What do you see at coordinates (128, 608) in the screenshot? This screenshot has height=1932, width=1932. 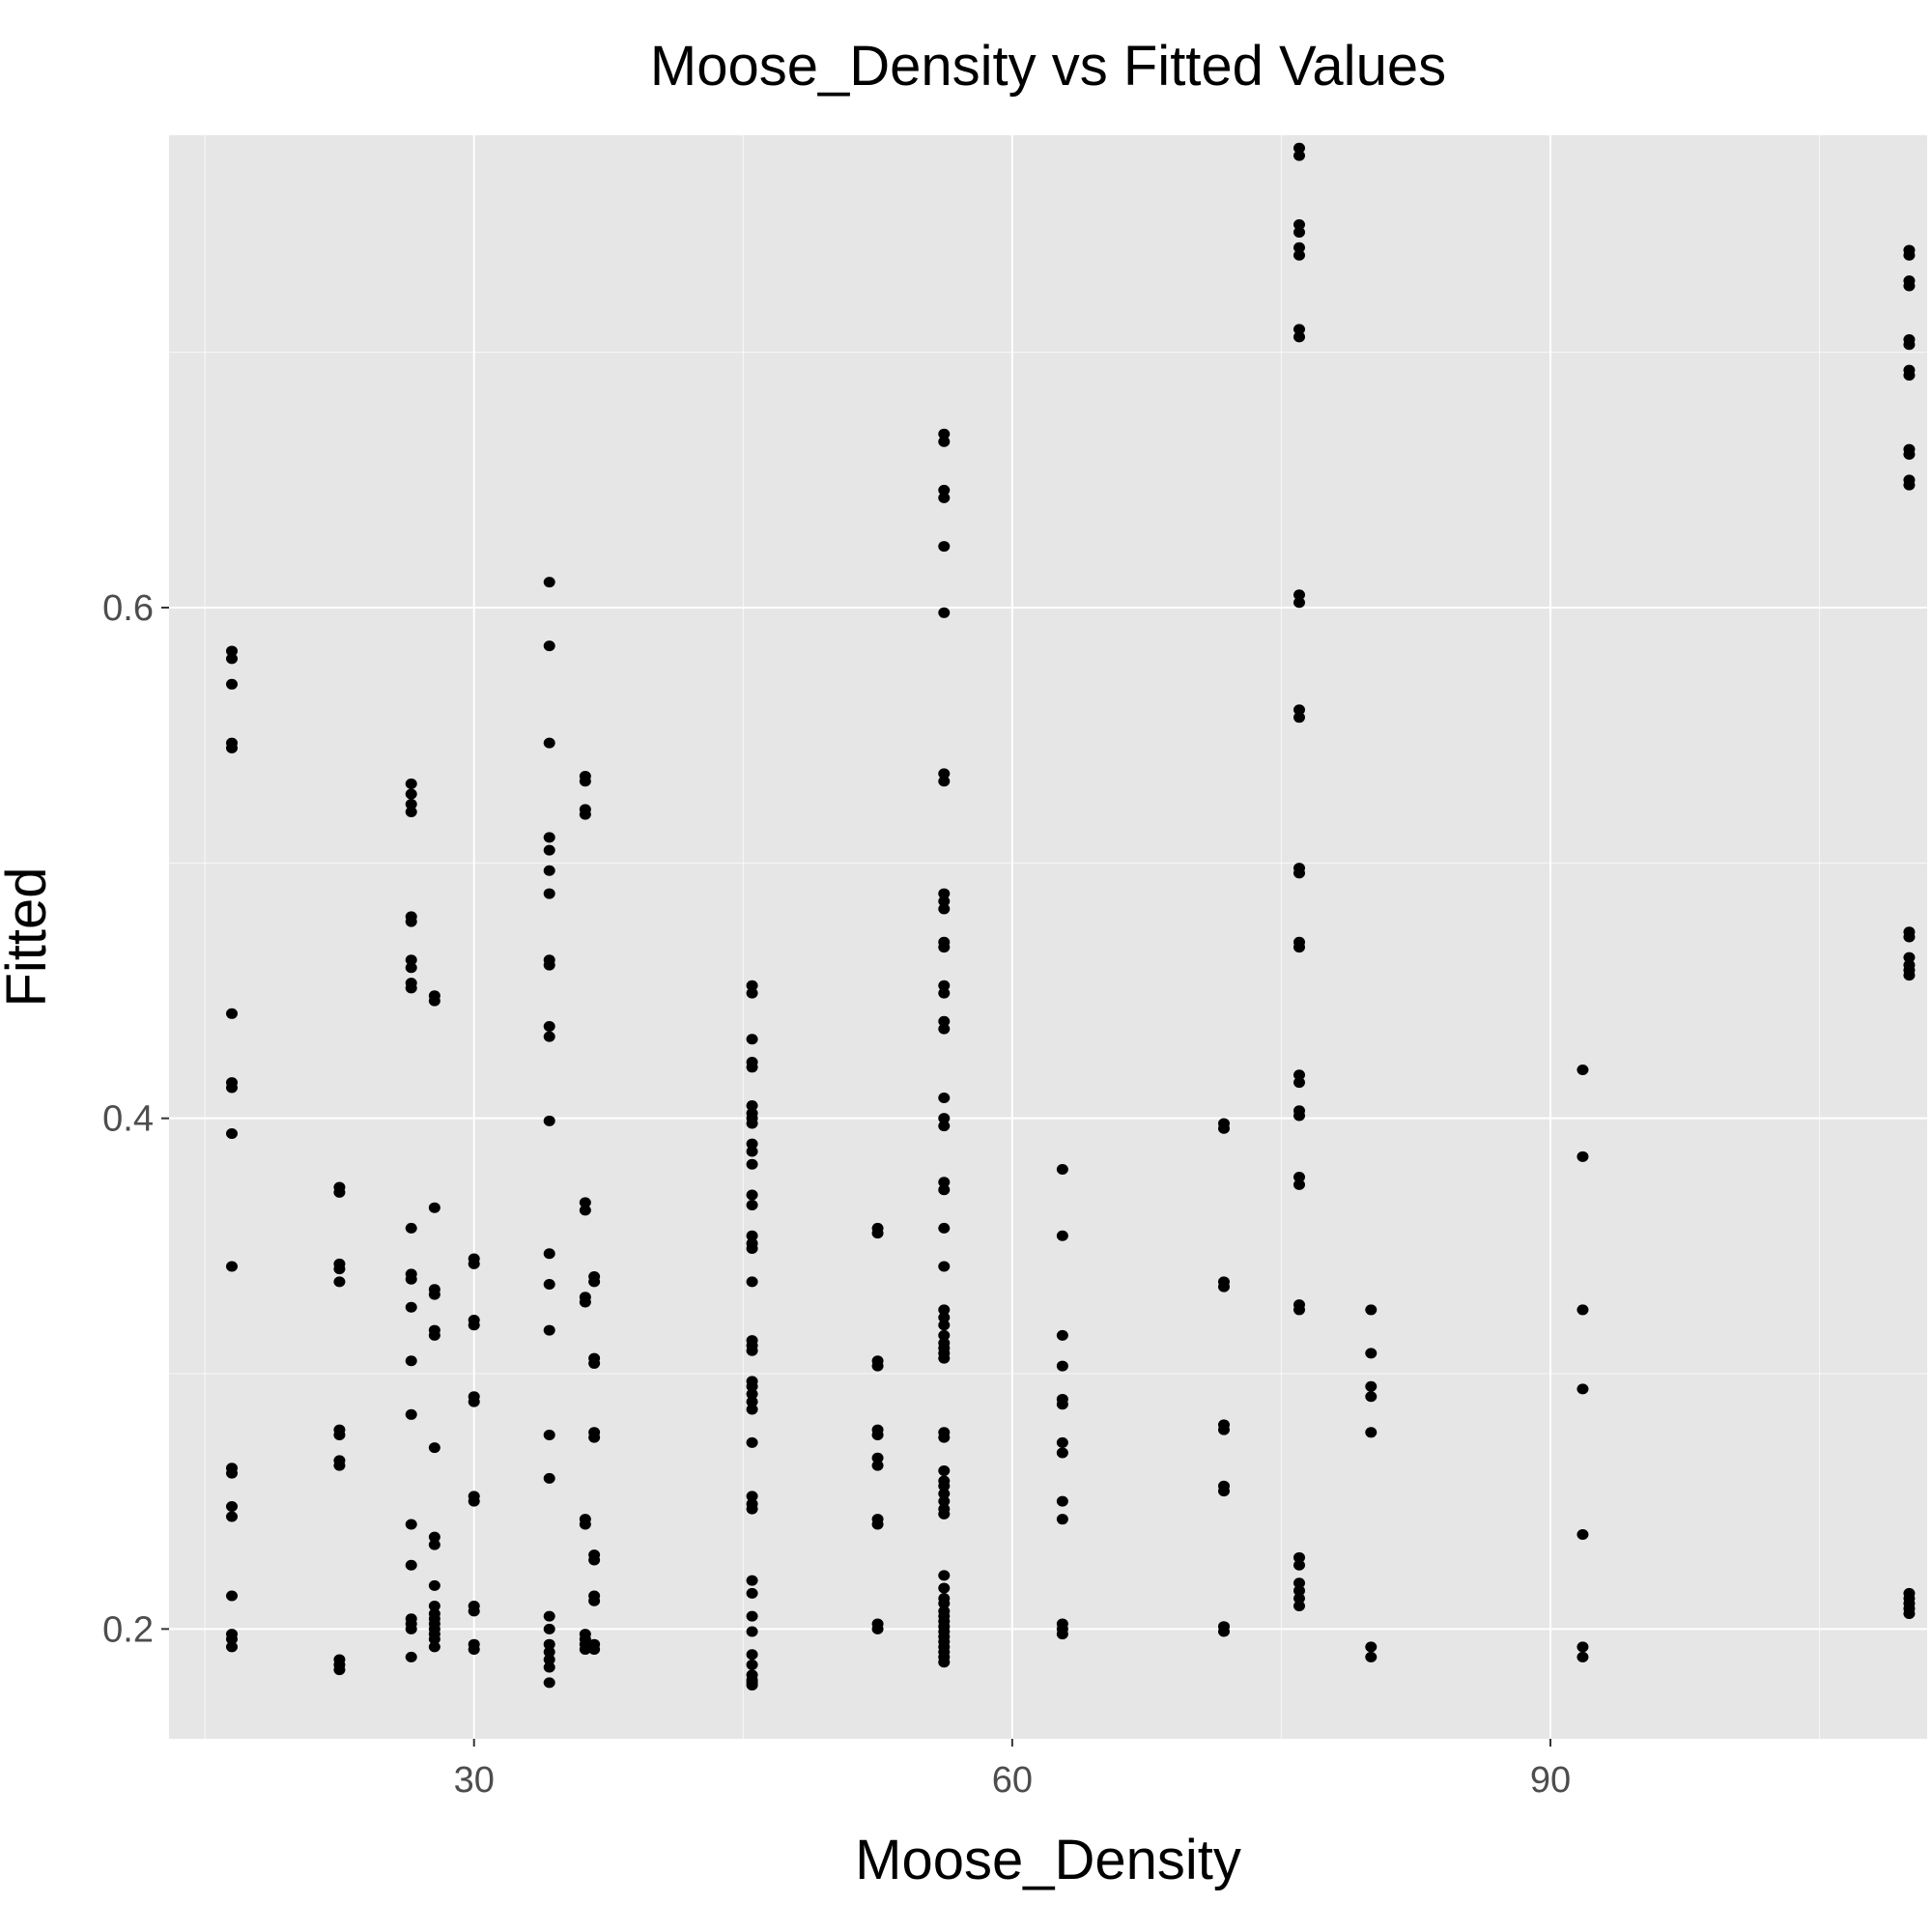 I see `y-tick-label: 0.6` at bounding box center [128, 608].